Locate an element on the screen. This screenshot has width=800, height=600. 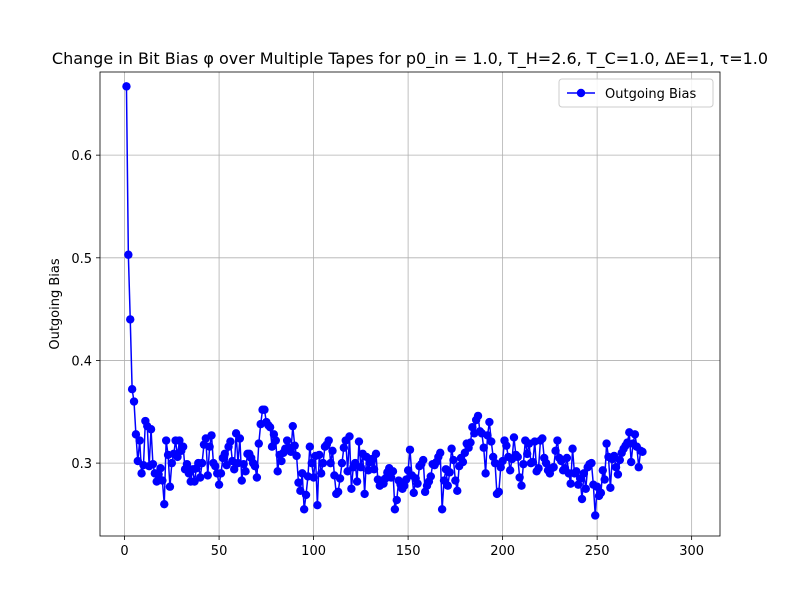
x-tick-label: 100 is located at coordinates (313, 551).